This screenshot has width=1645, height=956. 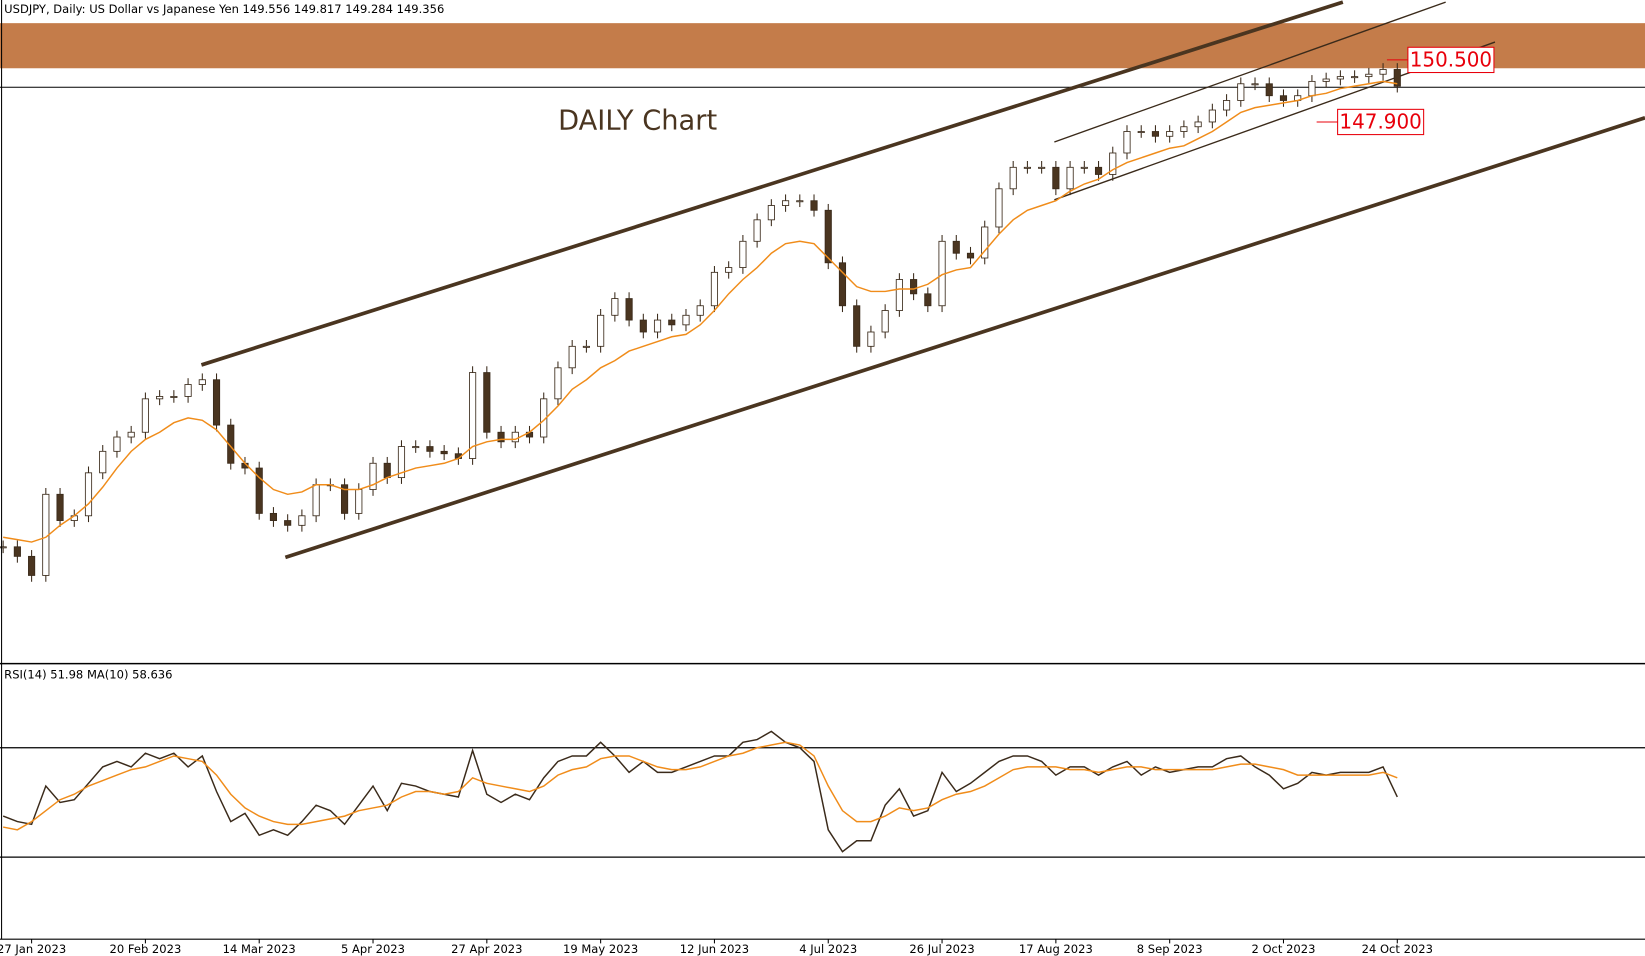 What do you see at coordinates (1397, 949) in the screenshot?
I see `x-tick-label: 24 Oct 2023` at bounding box center [1397, 949].